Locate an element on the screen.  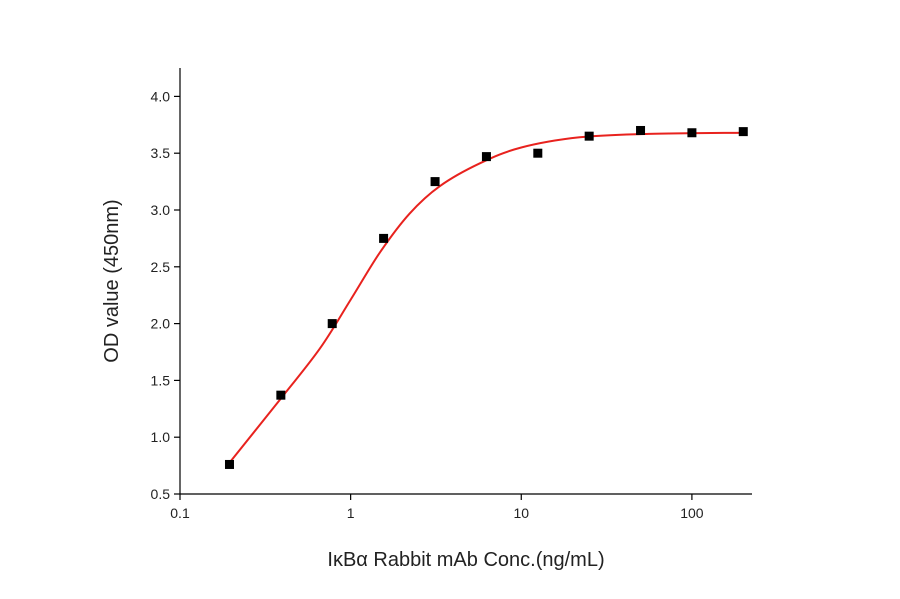
x-tick-label: 10 is located at coordinates (521, 513).